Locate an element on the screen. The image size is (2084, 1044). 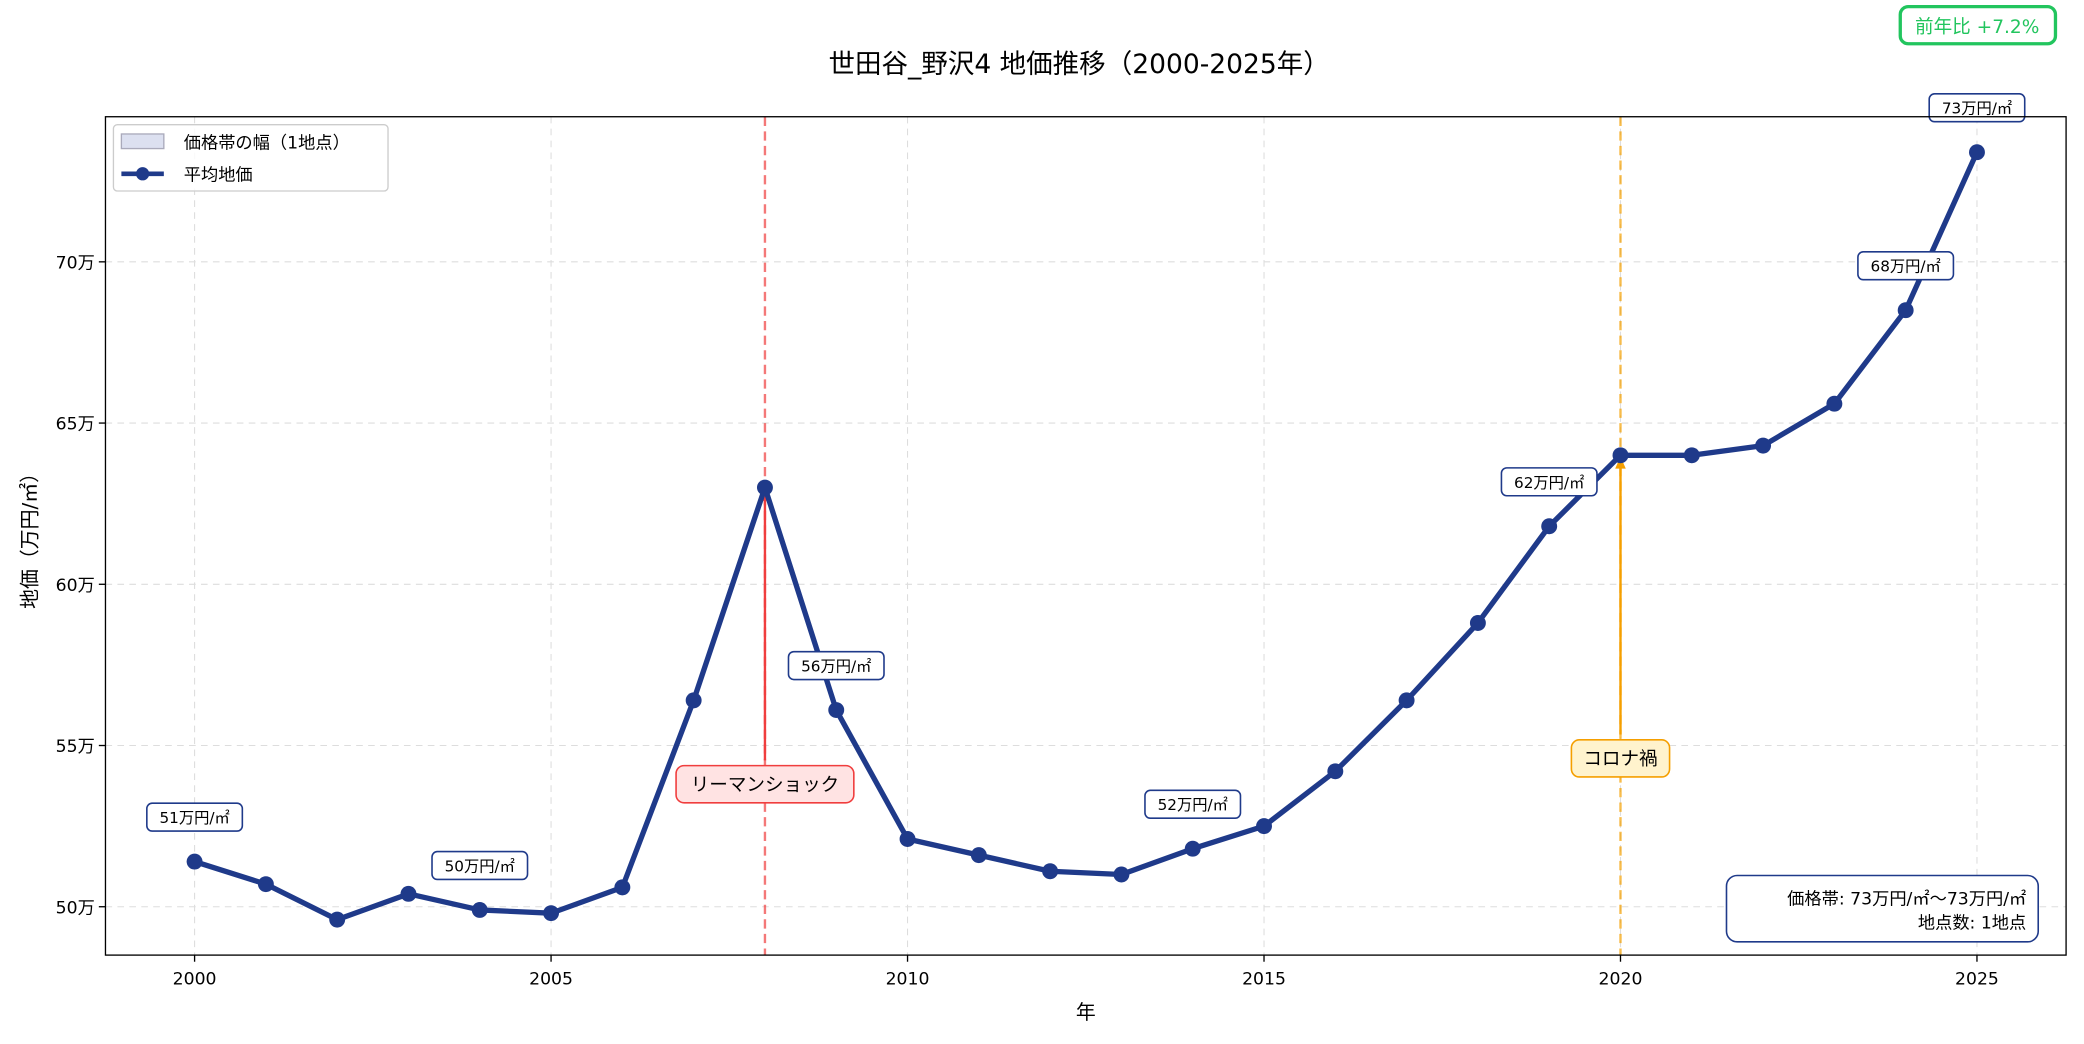
x-tick-label: 2010 is located at coordinates (908, 979).